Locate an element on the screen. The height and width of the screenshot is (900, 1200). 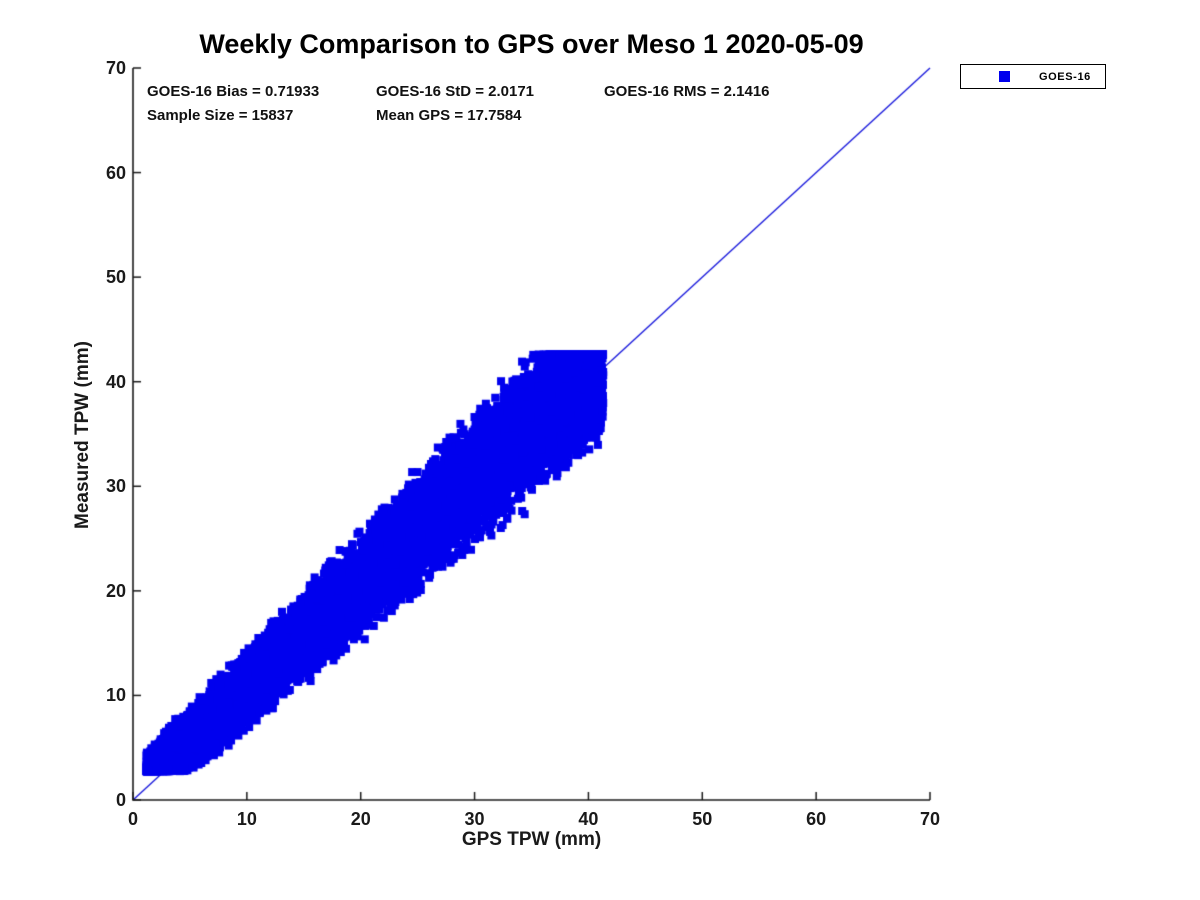
x-tick-label: 0 is located at coordinates (132, 819).